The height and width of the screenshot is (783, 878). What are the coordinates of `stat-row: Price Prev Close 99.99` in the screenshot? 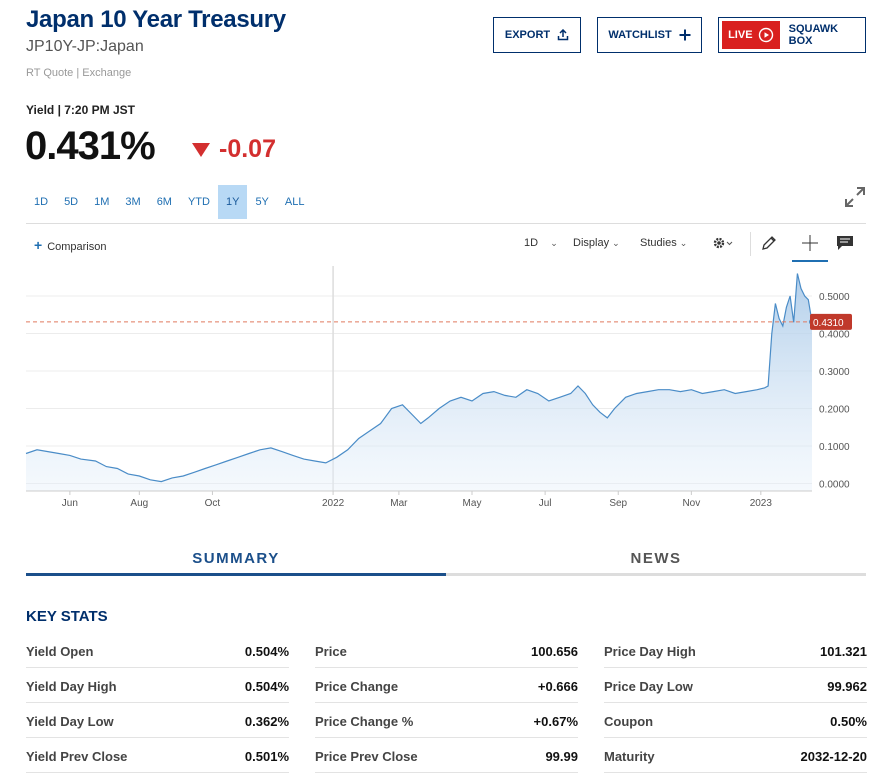 It's located at (446, 755).